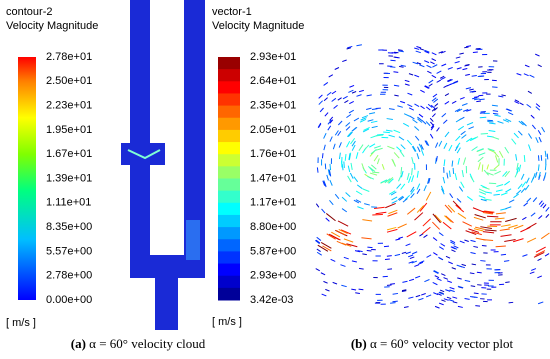 The image size is (550, 359). What do you see at coordinates (69, 227) in the screenshot?
I see `colorbar-tick-label: 8.35e+00` at bounding box center [69, 227].